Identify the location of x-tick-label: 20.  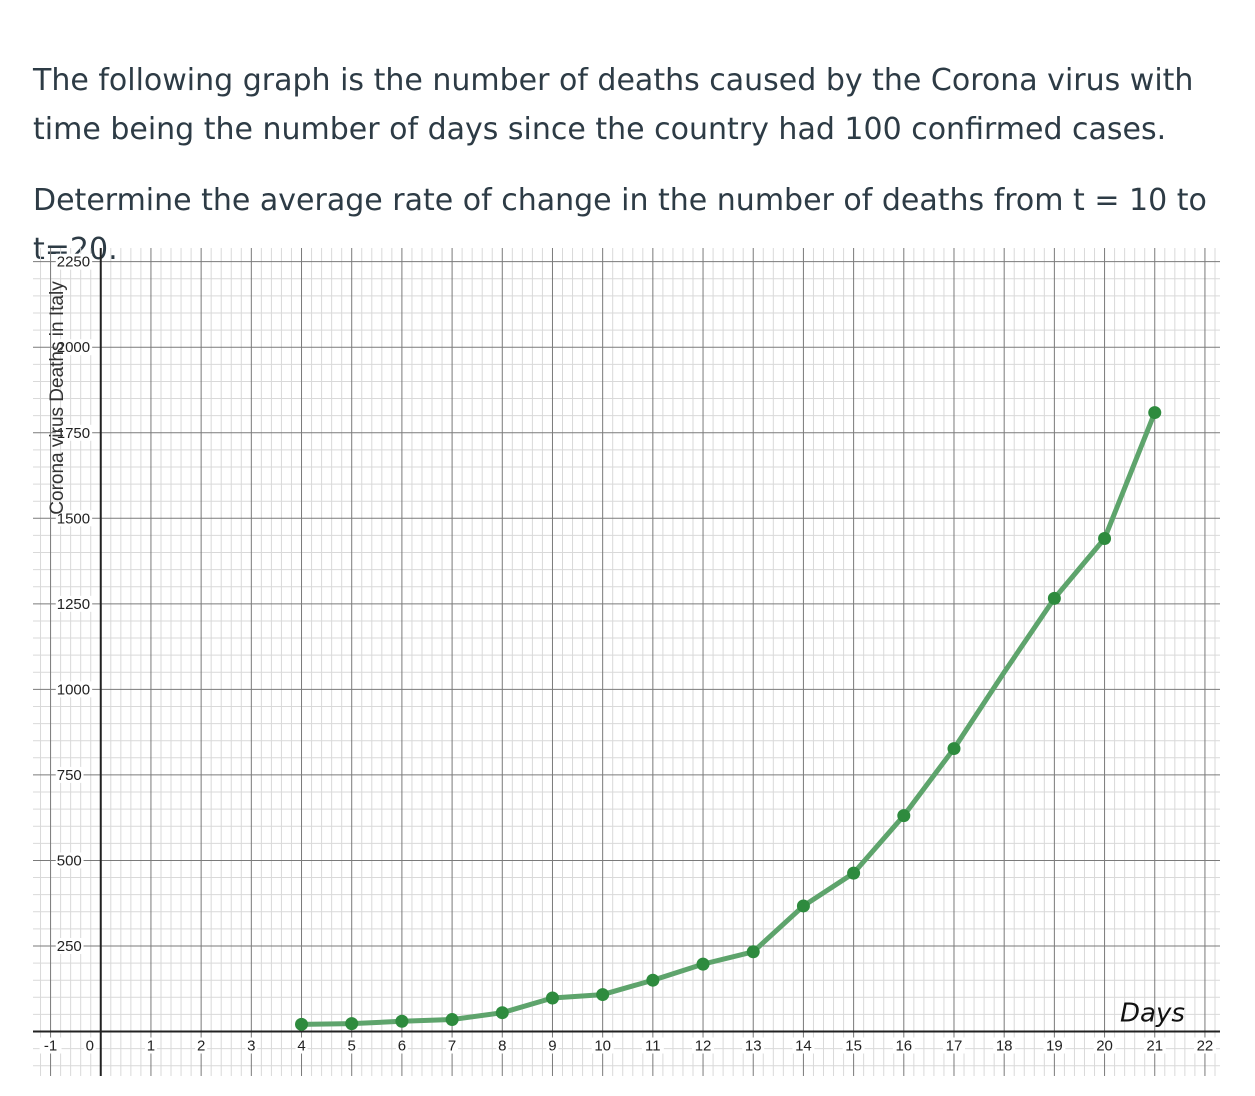
(1104, 1046).